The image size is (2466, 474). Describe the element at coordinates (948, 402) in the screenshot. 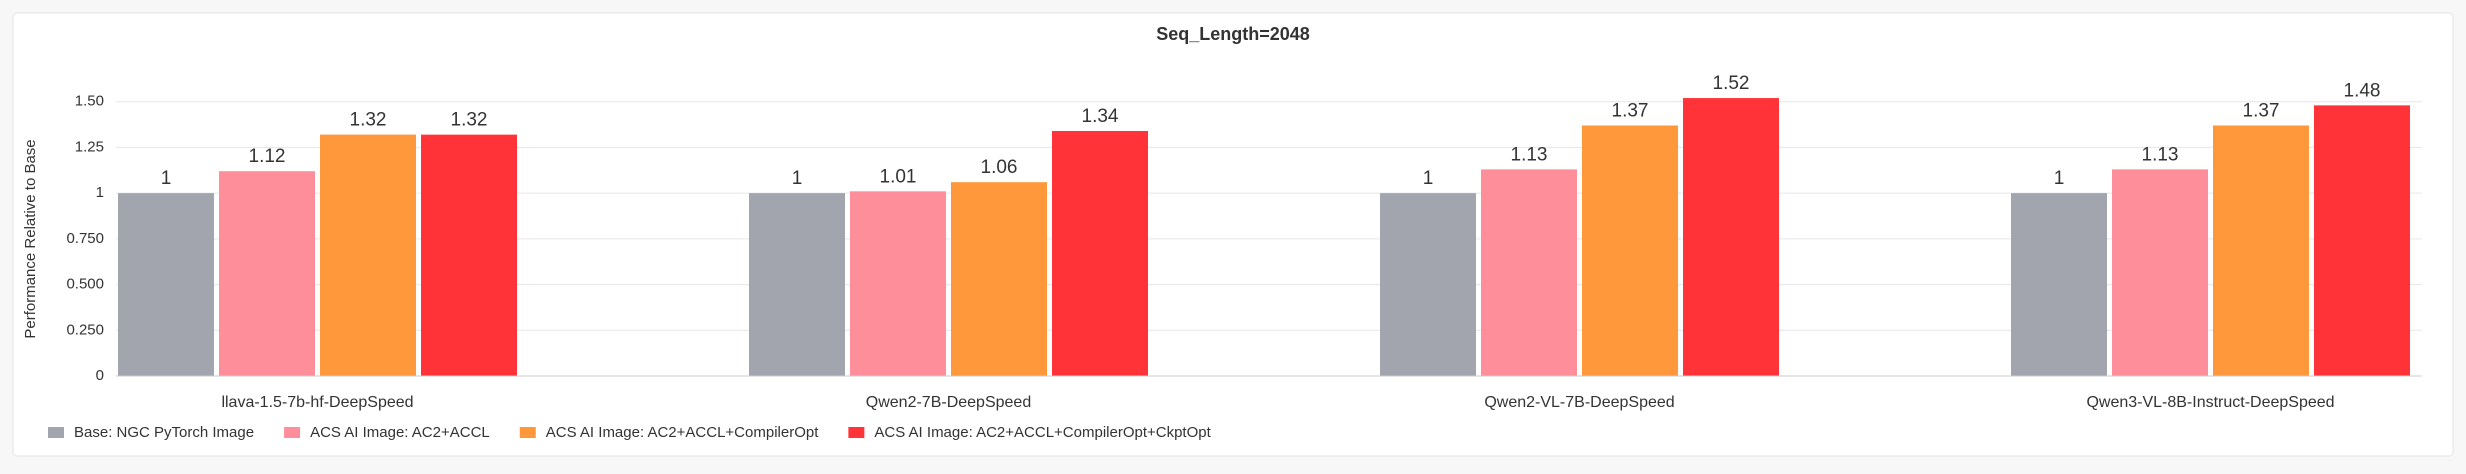

I see `x-tick-label: Qwen2-7B-DeepSpeed` at that location.